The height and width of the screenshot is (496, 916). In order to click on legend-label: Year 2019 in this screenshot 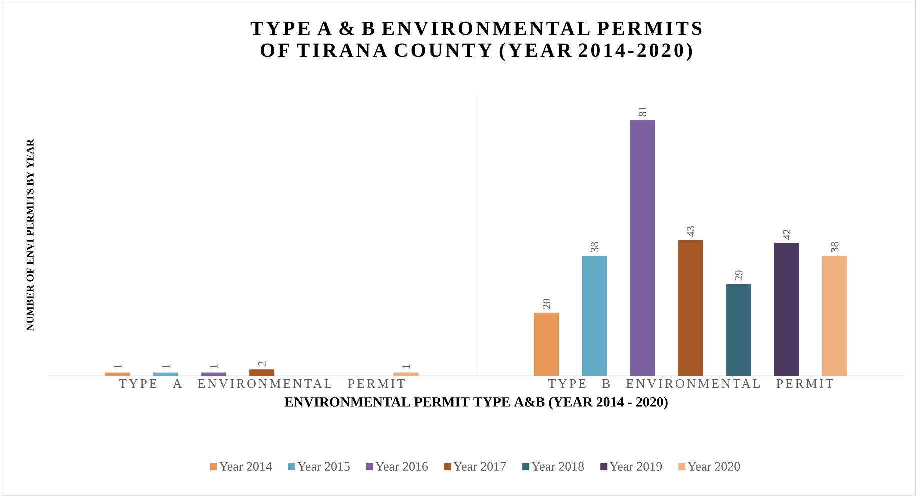, I will do `click(636, 467)`.